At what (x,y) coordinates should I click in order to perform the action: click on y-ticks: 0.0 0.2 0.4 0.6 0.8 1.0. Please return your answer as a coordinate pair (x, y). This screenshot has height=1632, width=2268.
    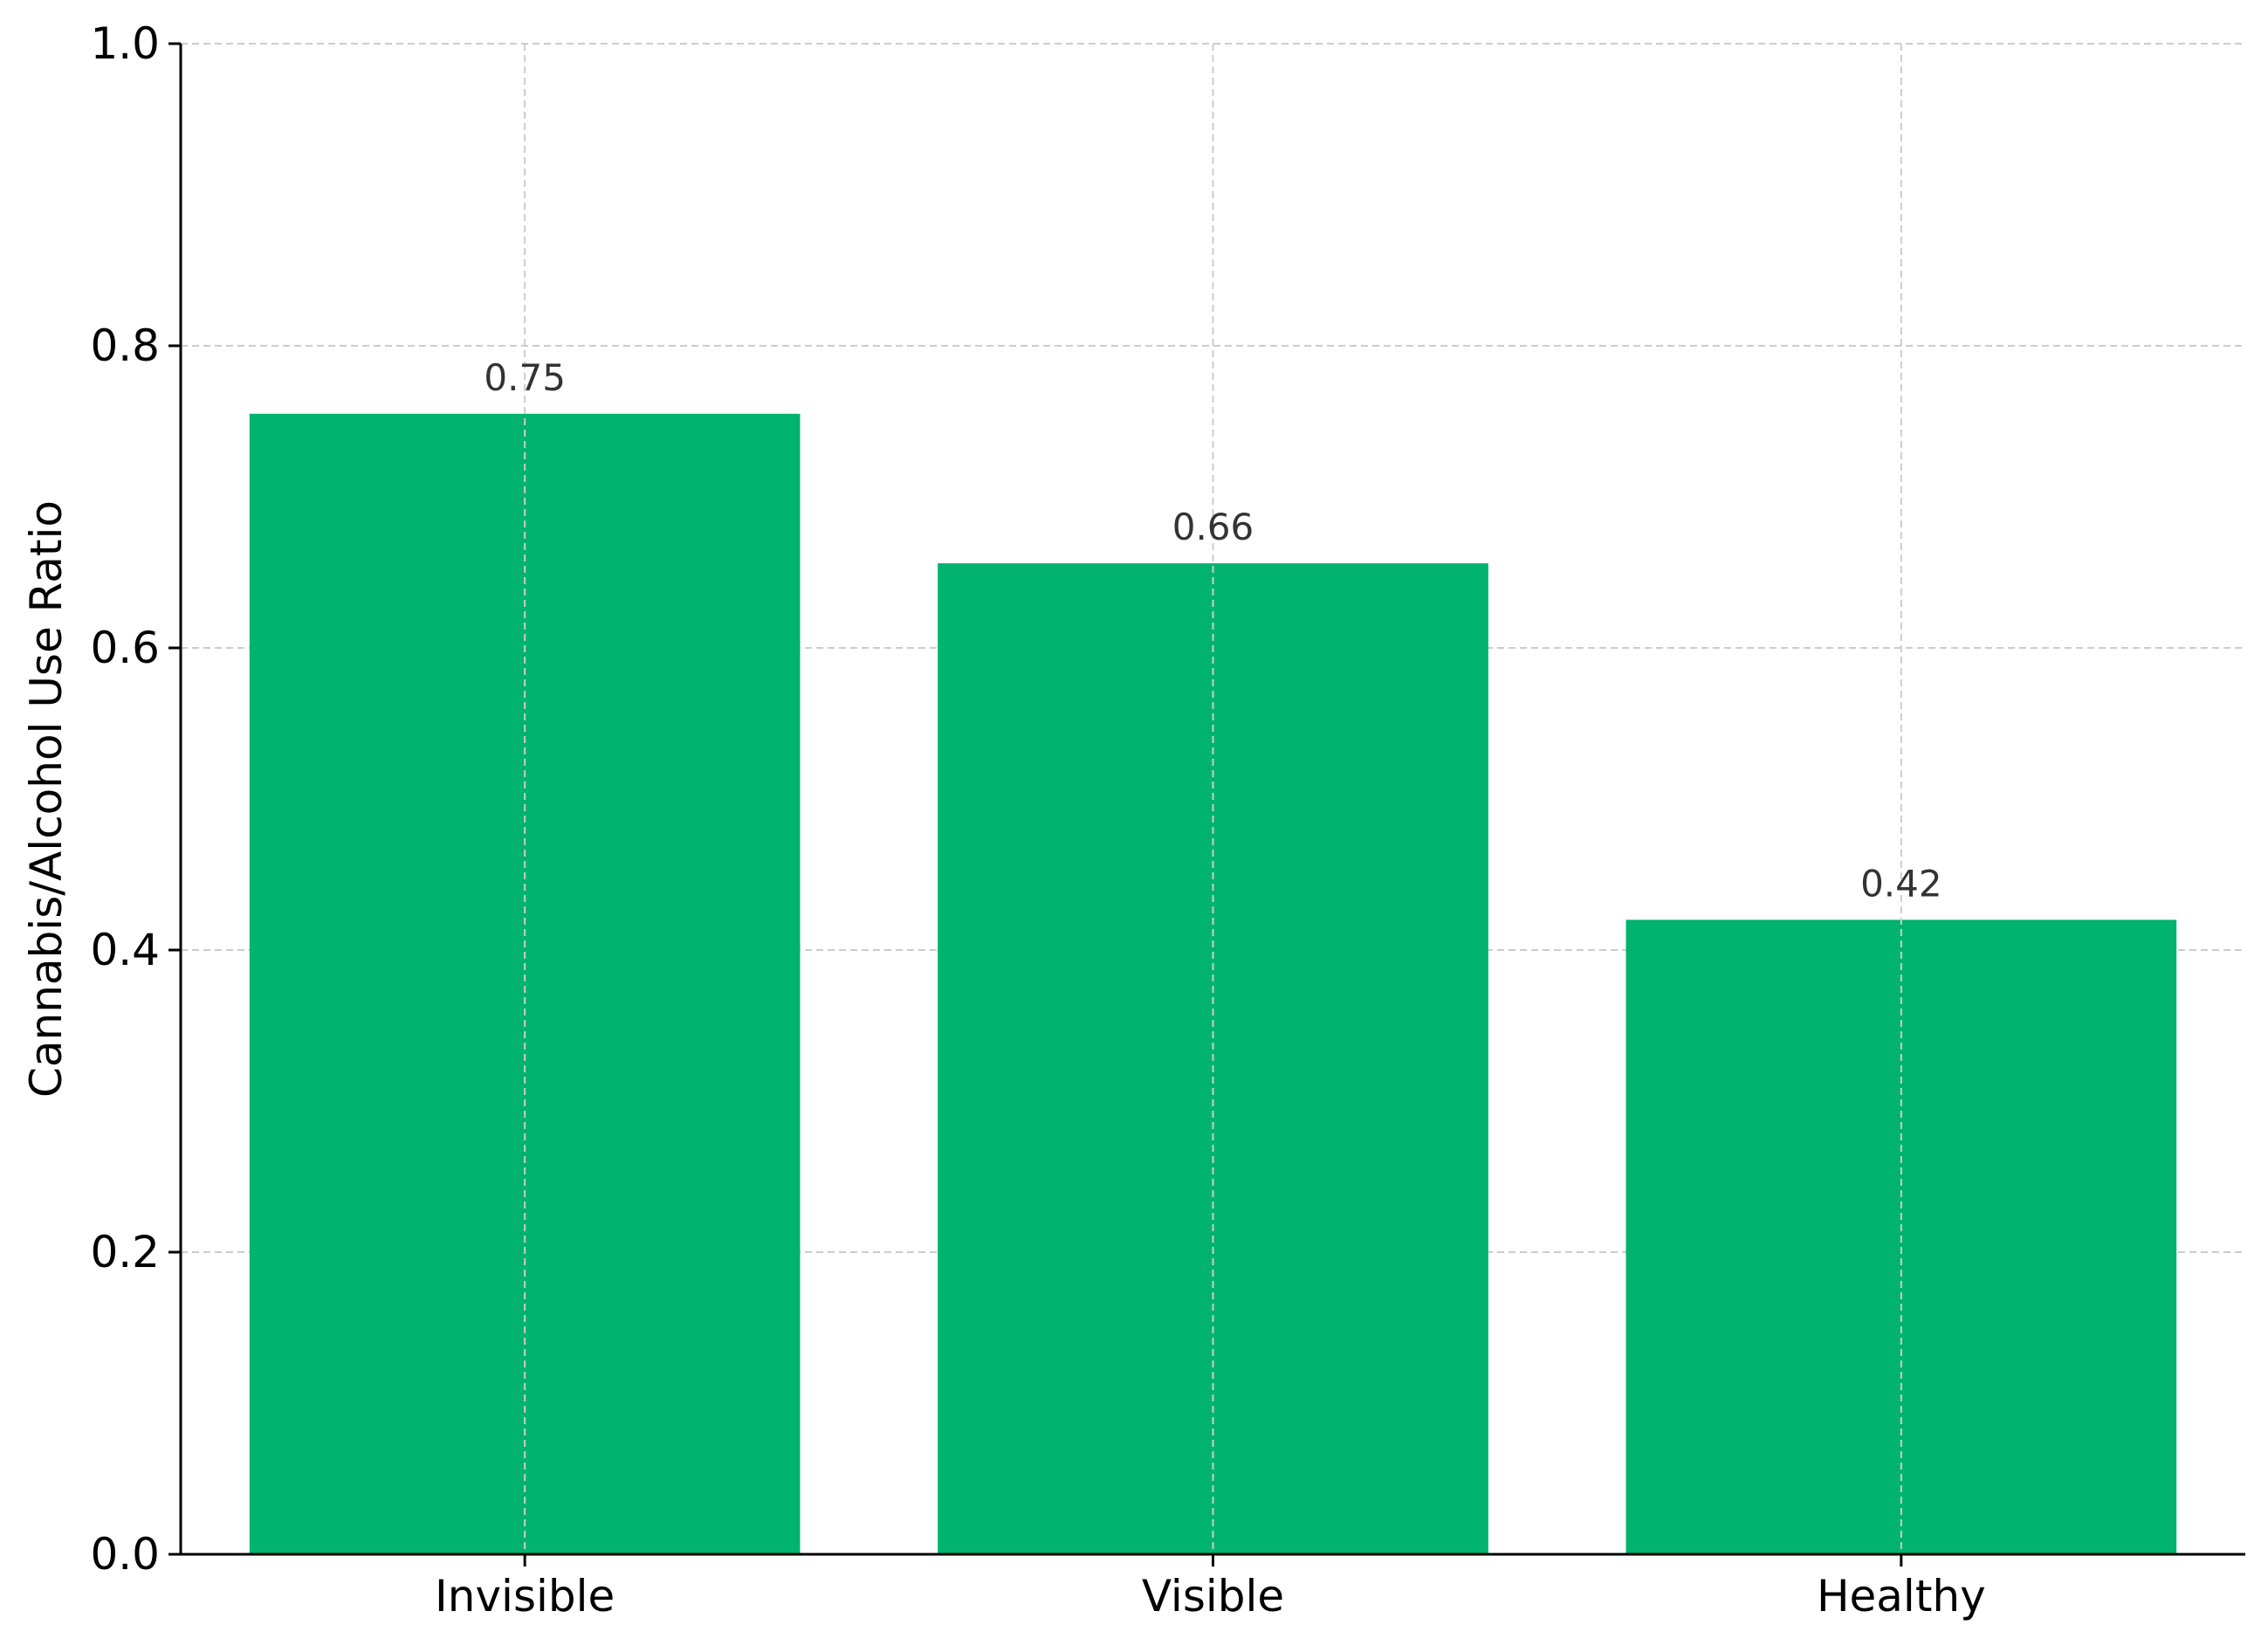
    Looking at the image, I should click on (136, 799).